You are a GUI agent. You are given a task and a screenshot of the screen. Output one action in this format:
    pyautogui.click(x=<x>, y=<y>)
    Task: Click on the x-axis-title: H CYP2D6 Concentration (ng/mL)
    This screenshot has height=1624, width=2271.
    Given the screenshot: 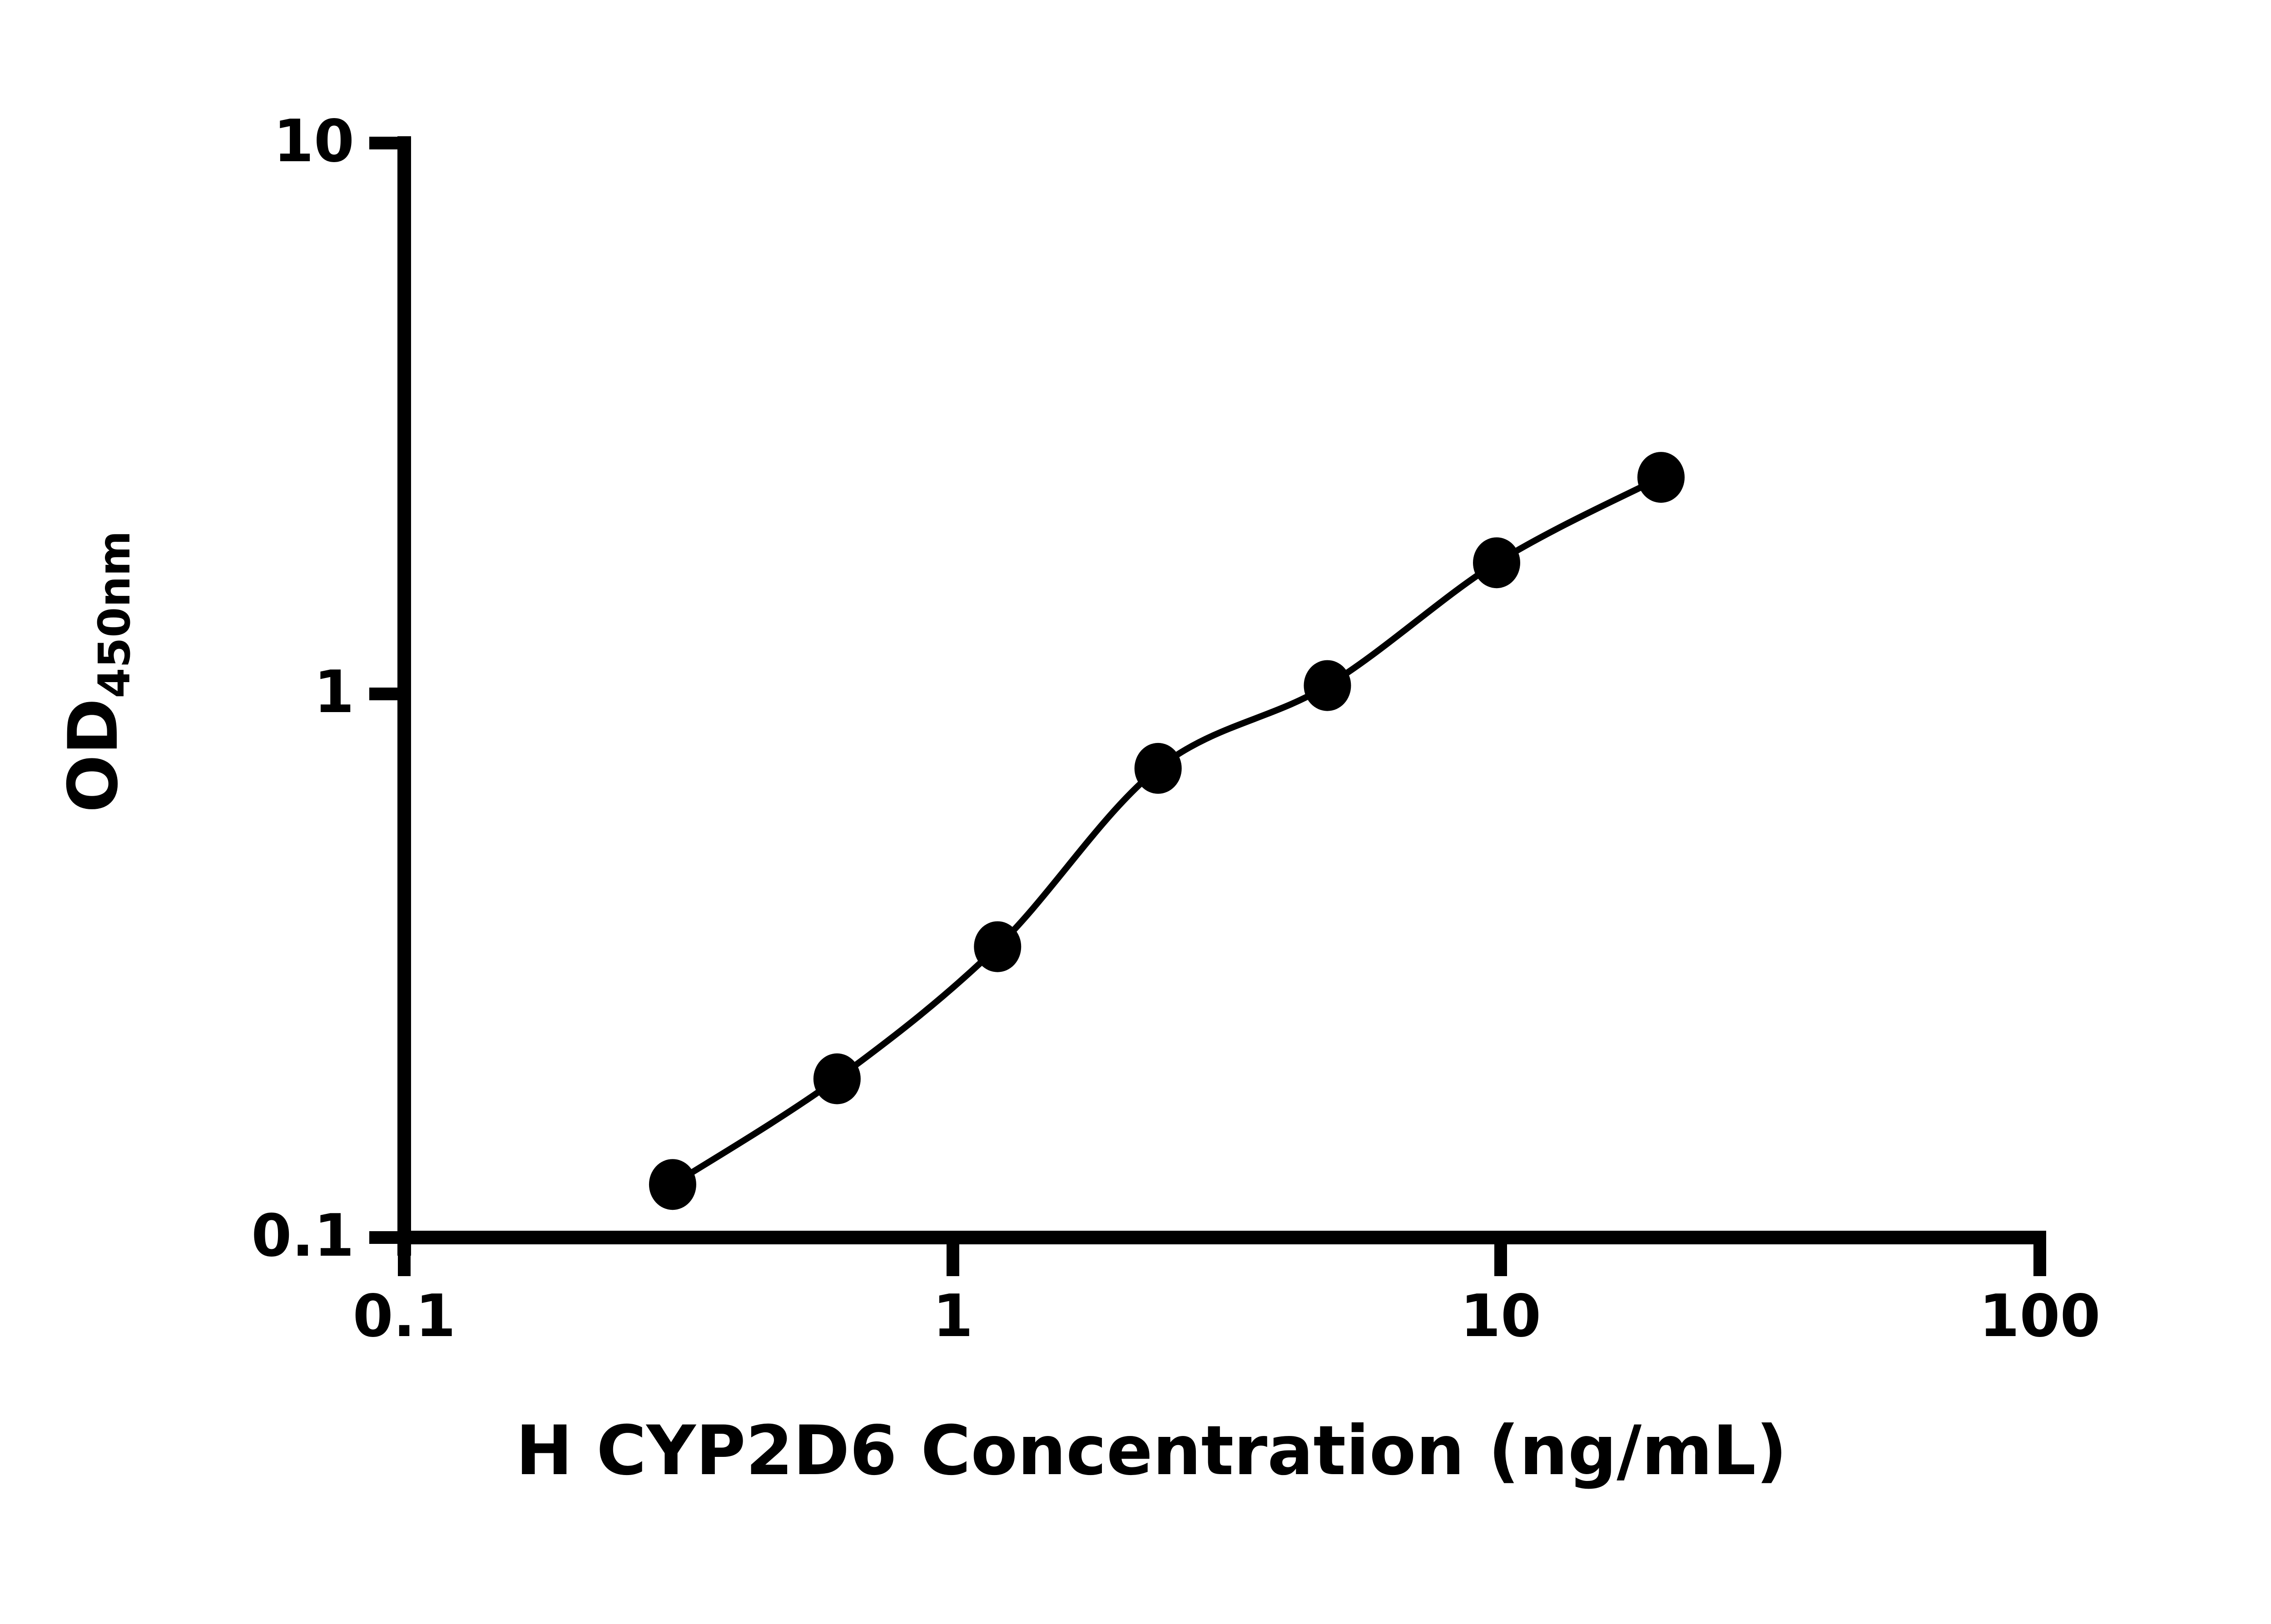 What is the action you would take?
    pyautogui.click(x=1151, y=1450)
    